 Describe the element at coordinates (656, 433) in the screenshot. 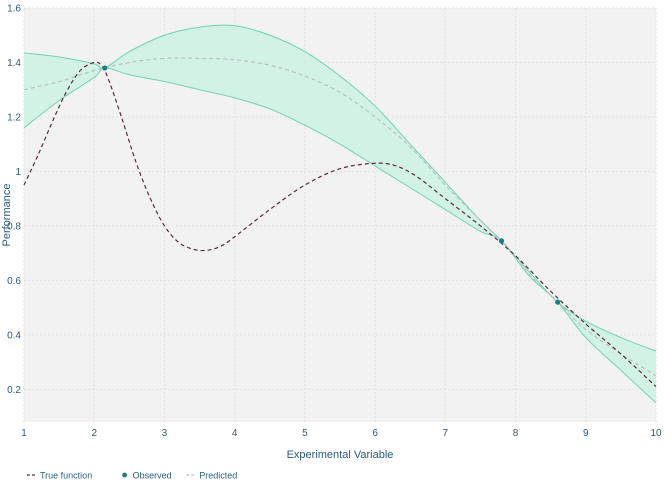

I see `x-tick-label: 10` at that location.